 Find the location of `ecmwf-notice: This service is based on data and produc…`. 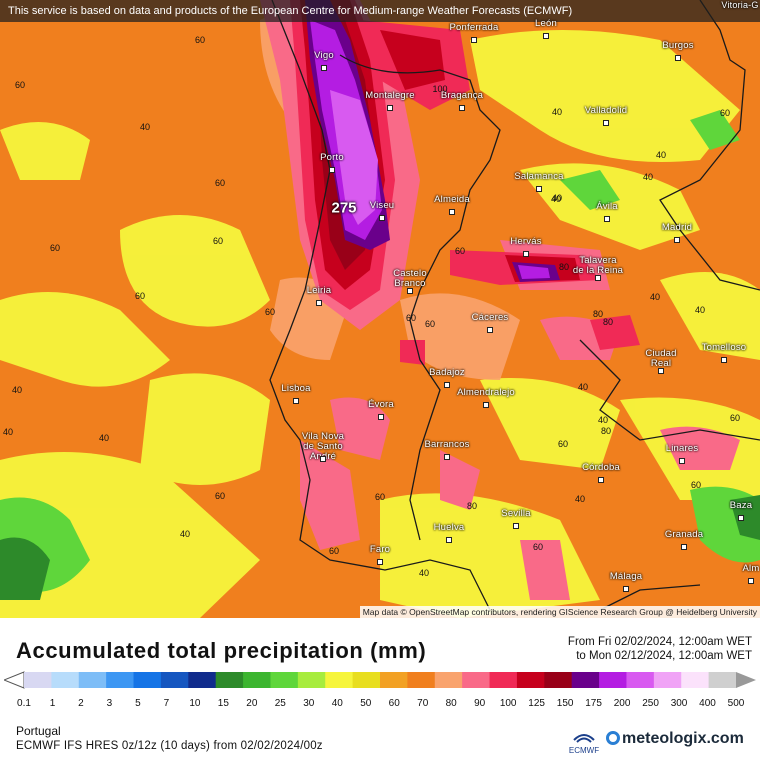

ecmwf-notice: This service is based on data and produc… is located at coordinates (380, 11).